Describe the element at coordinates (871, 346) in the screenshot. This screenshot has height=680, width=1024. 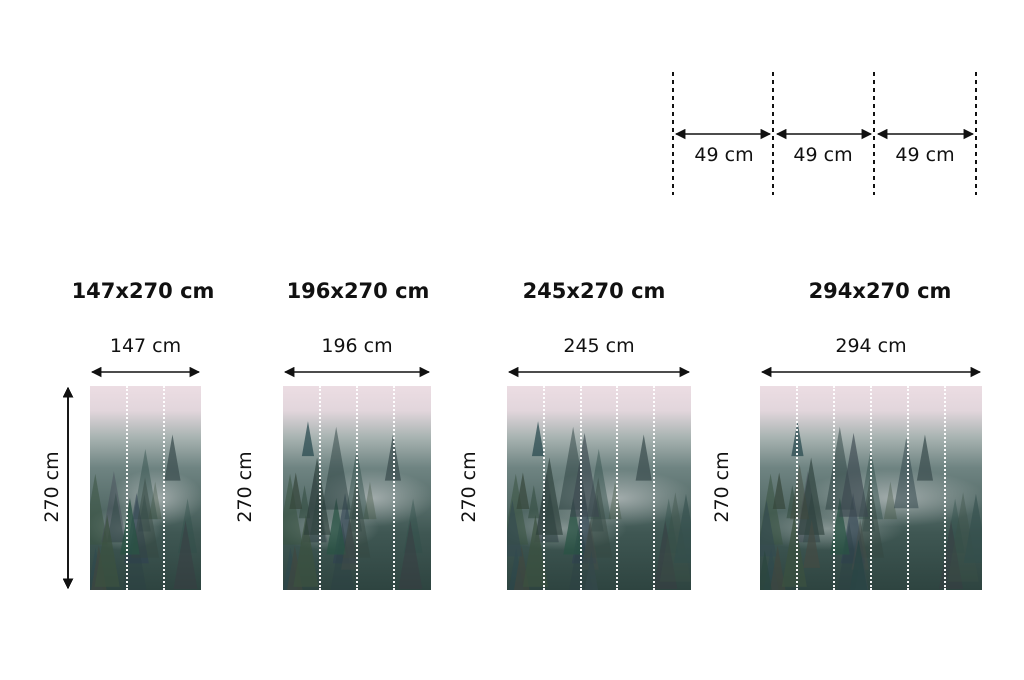
I see `width-label: 294 cm` at that location.